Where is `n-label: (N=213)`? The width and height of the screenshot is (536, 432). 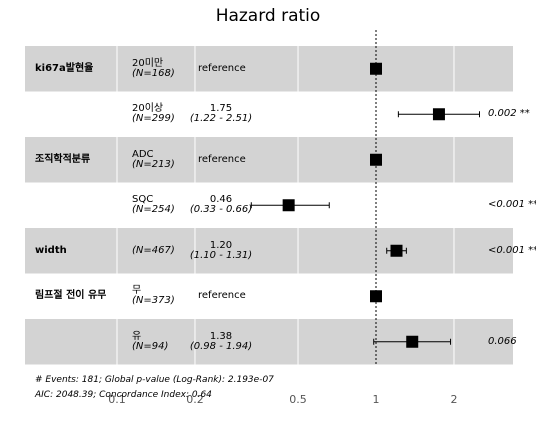 n-label: (N=213) is located at coordinates (153, 164).